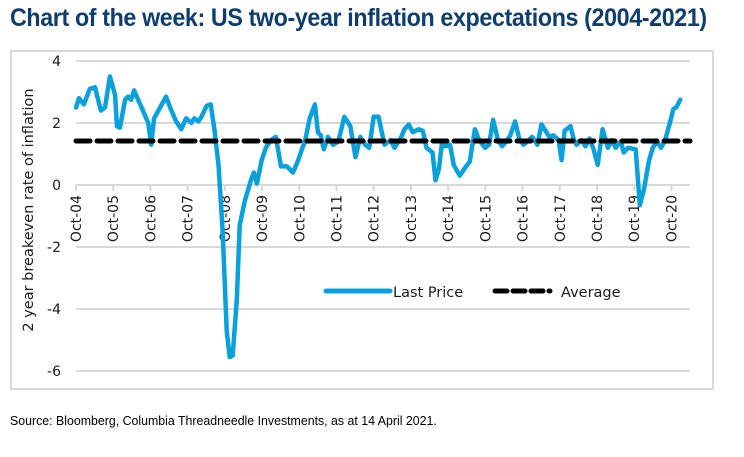 Image resolution: width=744 pixels, height=457 pixels. Describe the element at coordinates (56, 62) in the screenshot. I see `y-tick-label: 4` at that location.